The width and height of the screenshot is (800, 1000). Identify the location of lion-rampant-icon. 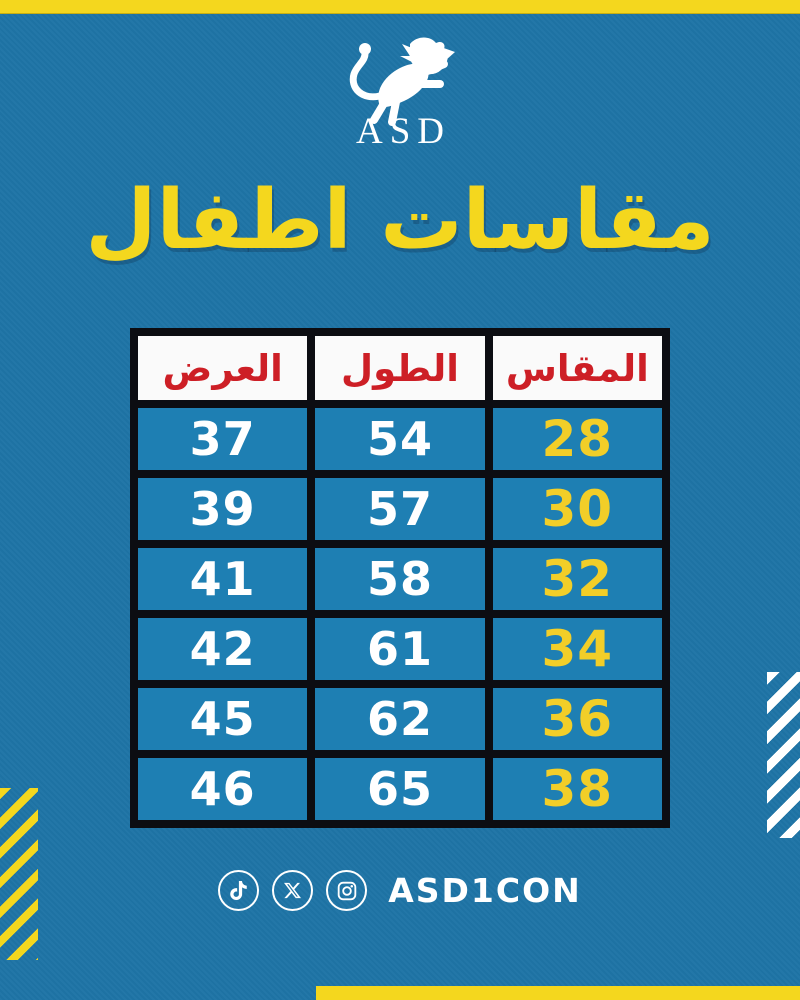
(400, 78).